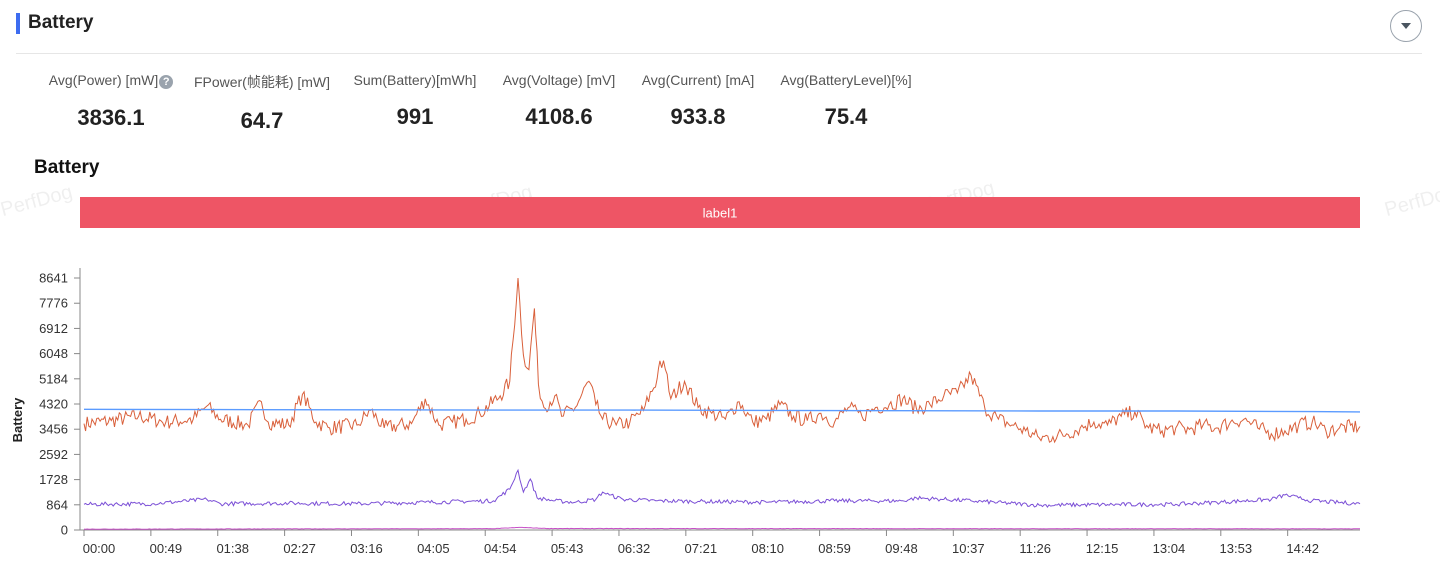 The width and height of the screenshot is (1440, 561). What do you see at coordinates (698, 116) in the screenshot?
I see `stat-value: 933.8` at bounding box center [698, 116].